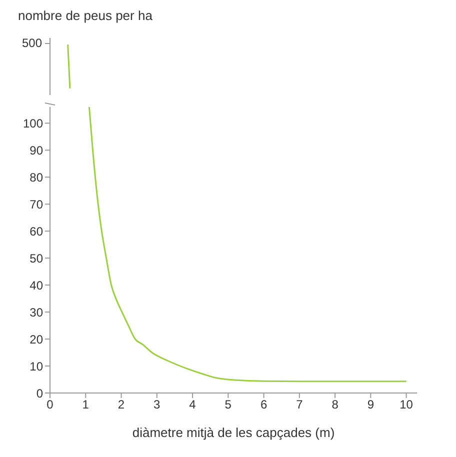 The height and width of the screenshot is (457, 456). Describe the element at coordinates (37, 285) in the screenshot. I see `y-tick-label: 40` at that location.